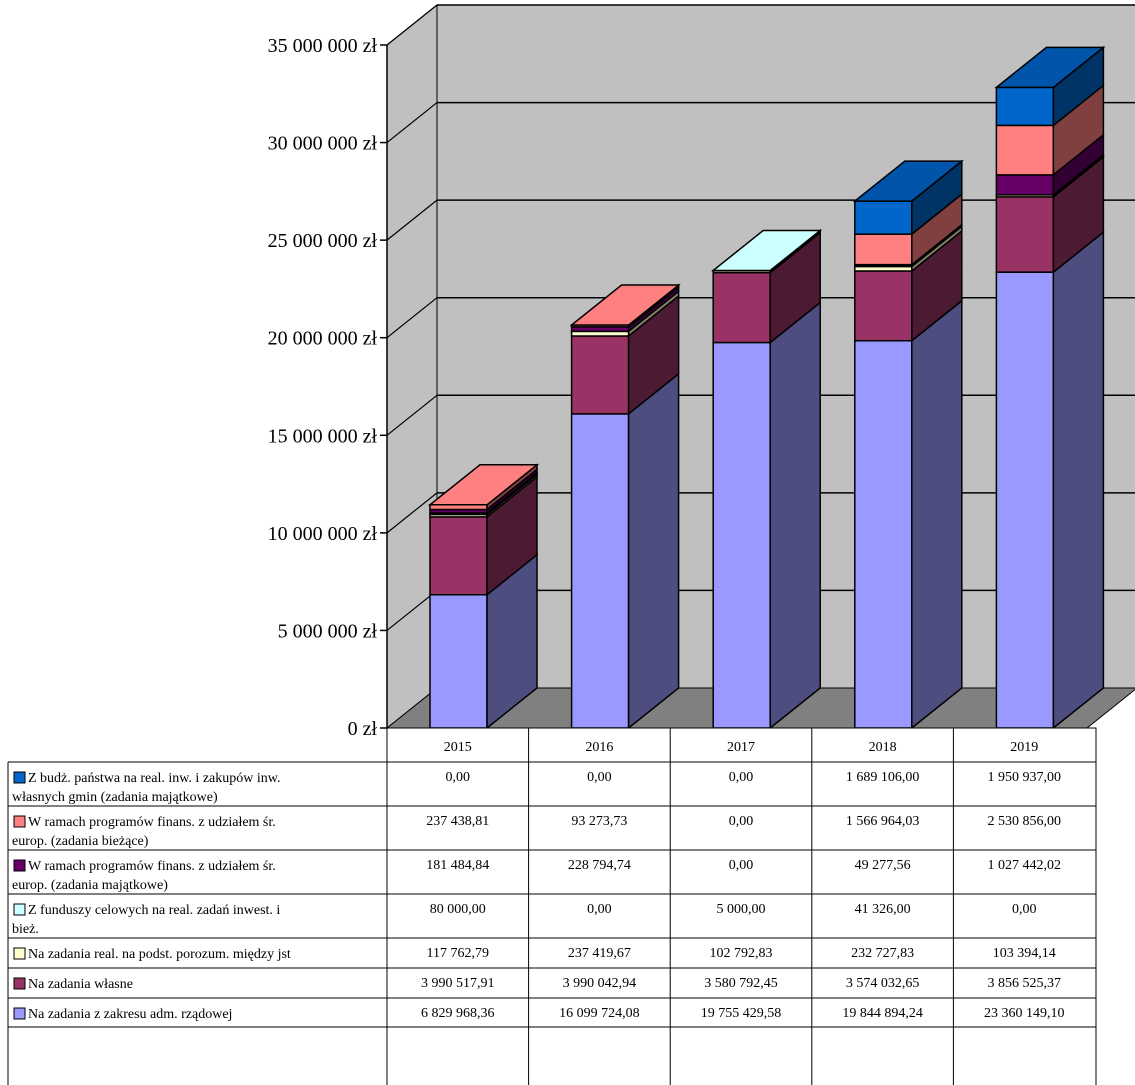  What do you see at coordinates (1024, 953) in the screenshot?
I see `table-cell-value: 103 394,14` at bounding box center [1024, 953].